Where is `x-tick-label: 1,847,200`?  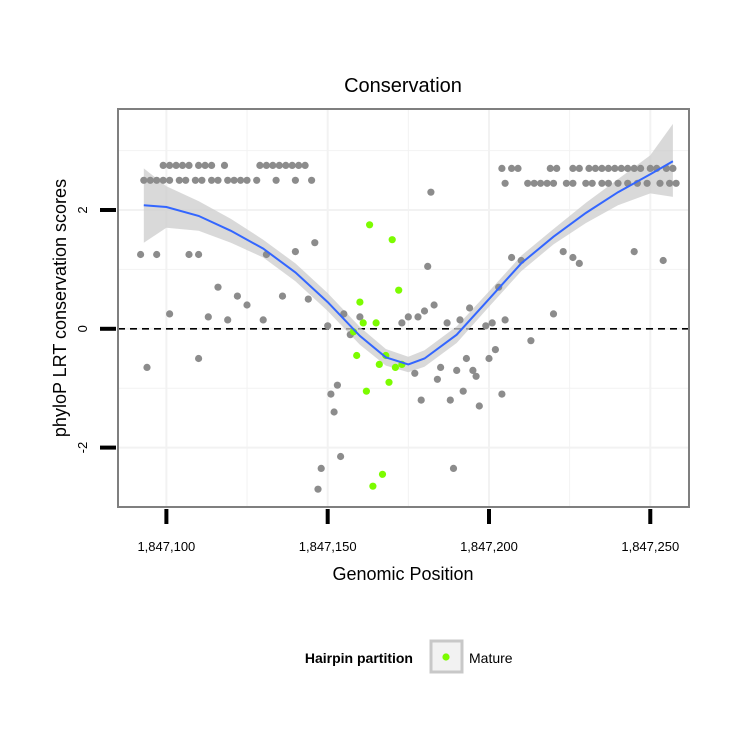
x-tick-label: 1,847,200 is located at coordinates (489, 546).